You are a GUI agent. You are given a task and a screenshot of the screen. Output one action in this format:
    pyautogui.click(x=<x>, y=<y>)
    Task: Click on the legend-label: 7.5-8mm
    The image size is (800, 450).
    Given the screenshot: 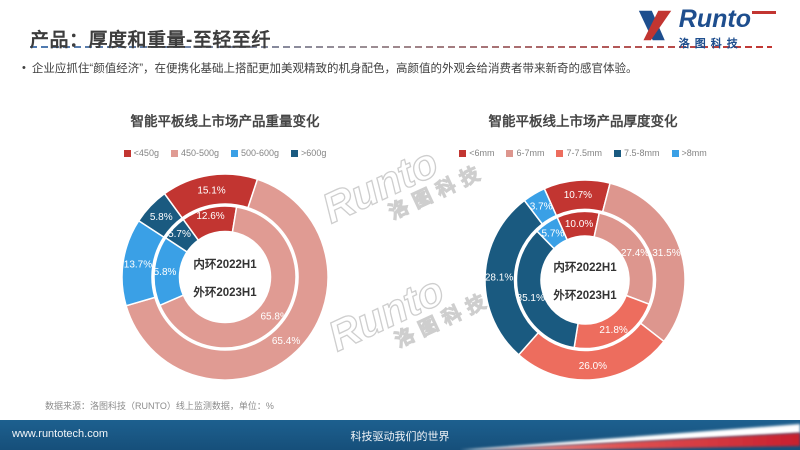 What is the action you would take?
    pyautogui.click(x=642, y=153)
    